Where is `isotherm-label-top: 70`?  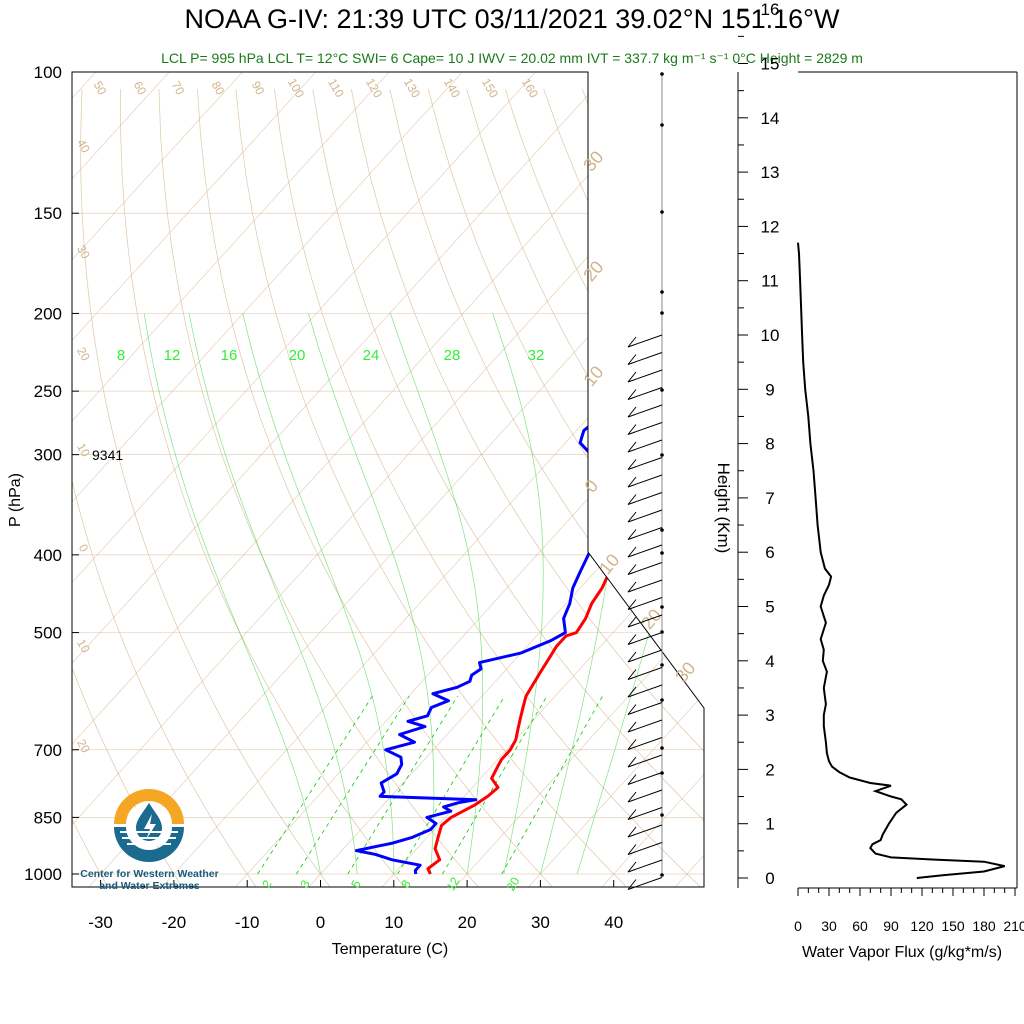 isotherm-label-top: 70 is located at coordinates (178, 88).